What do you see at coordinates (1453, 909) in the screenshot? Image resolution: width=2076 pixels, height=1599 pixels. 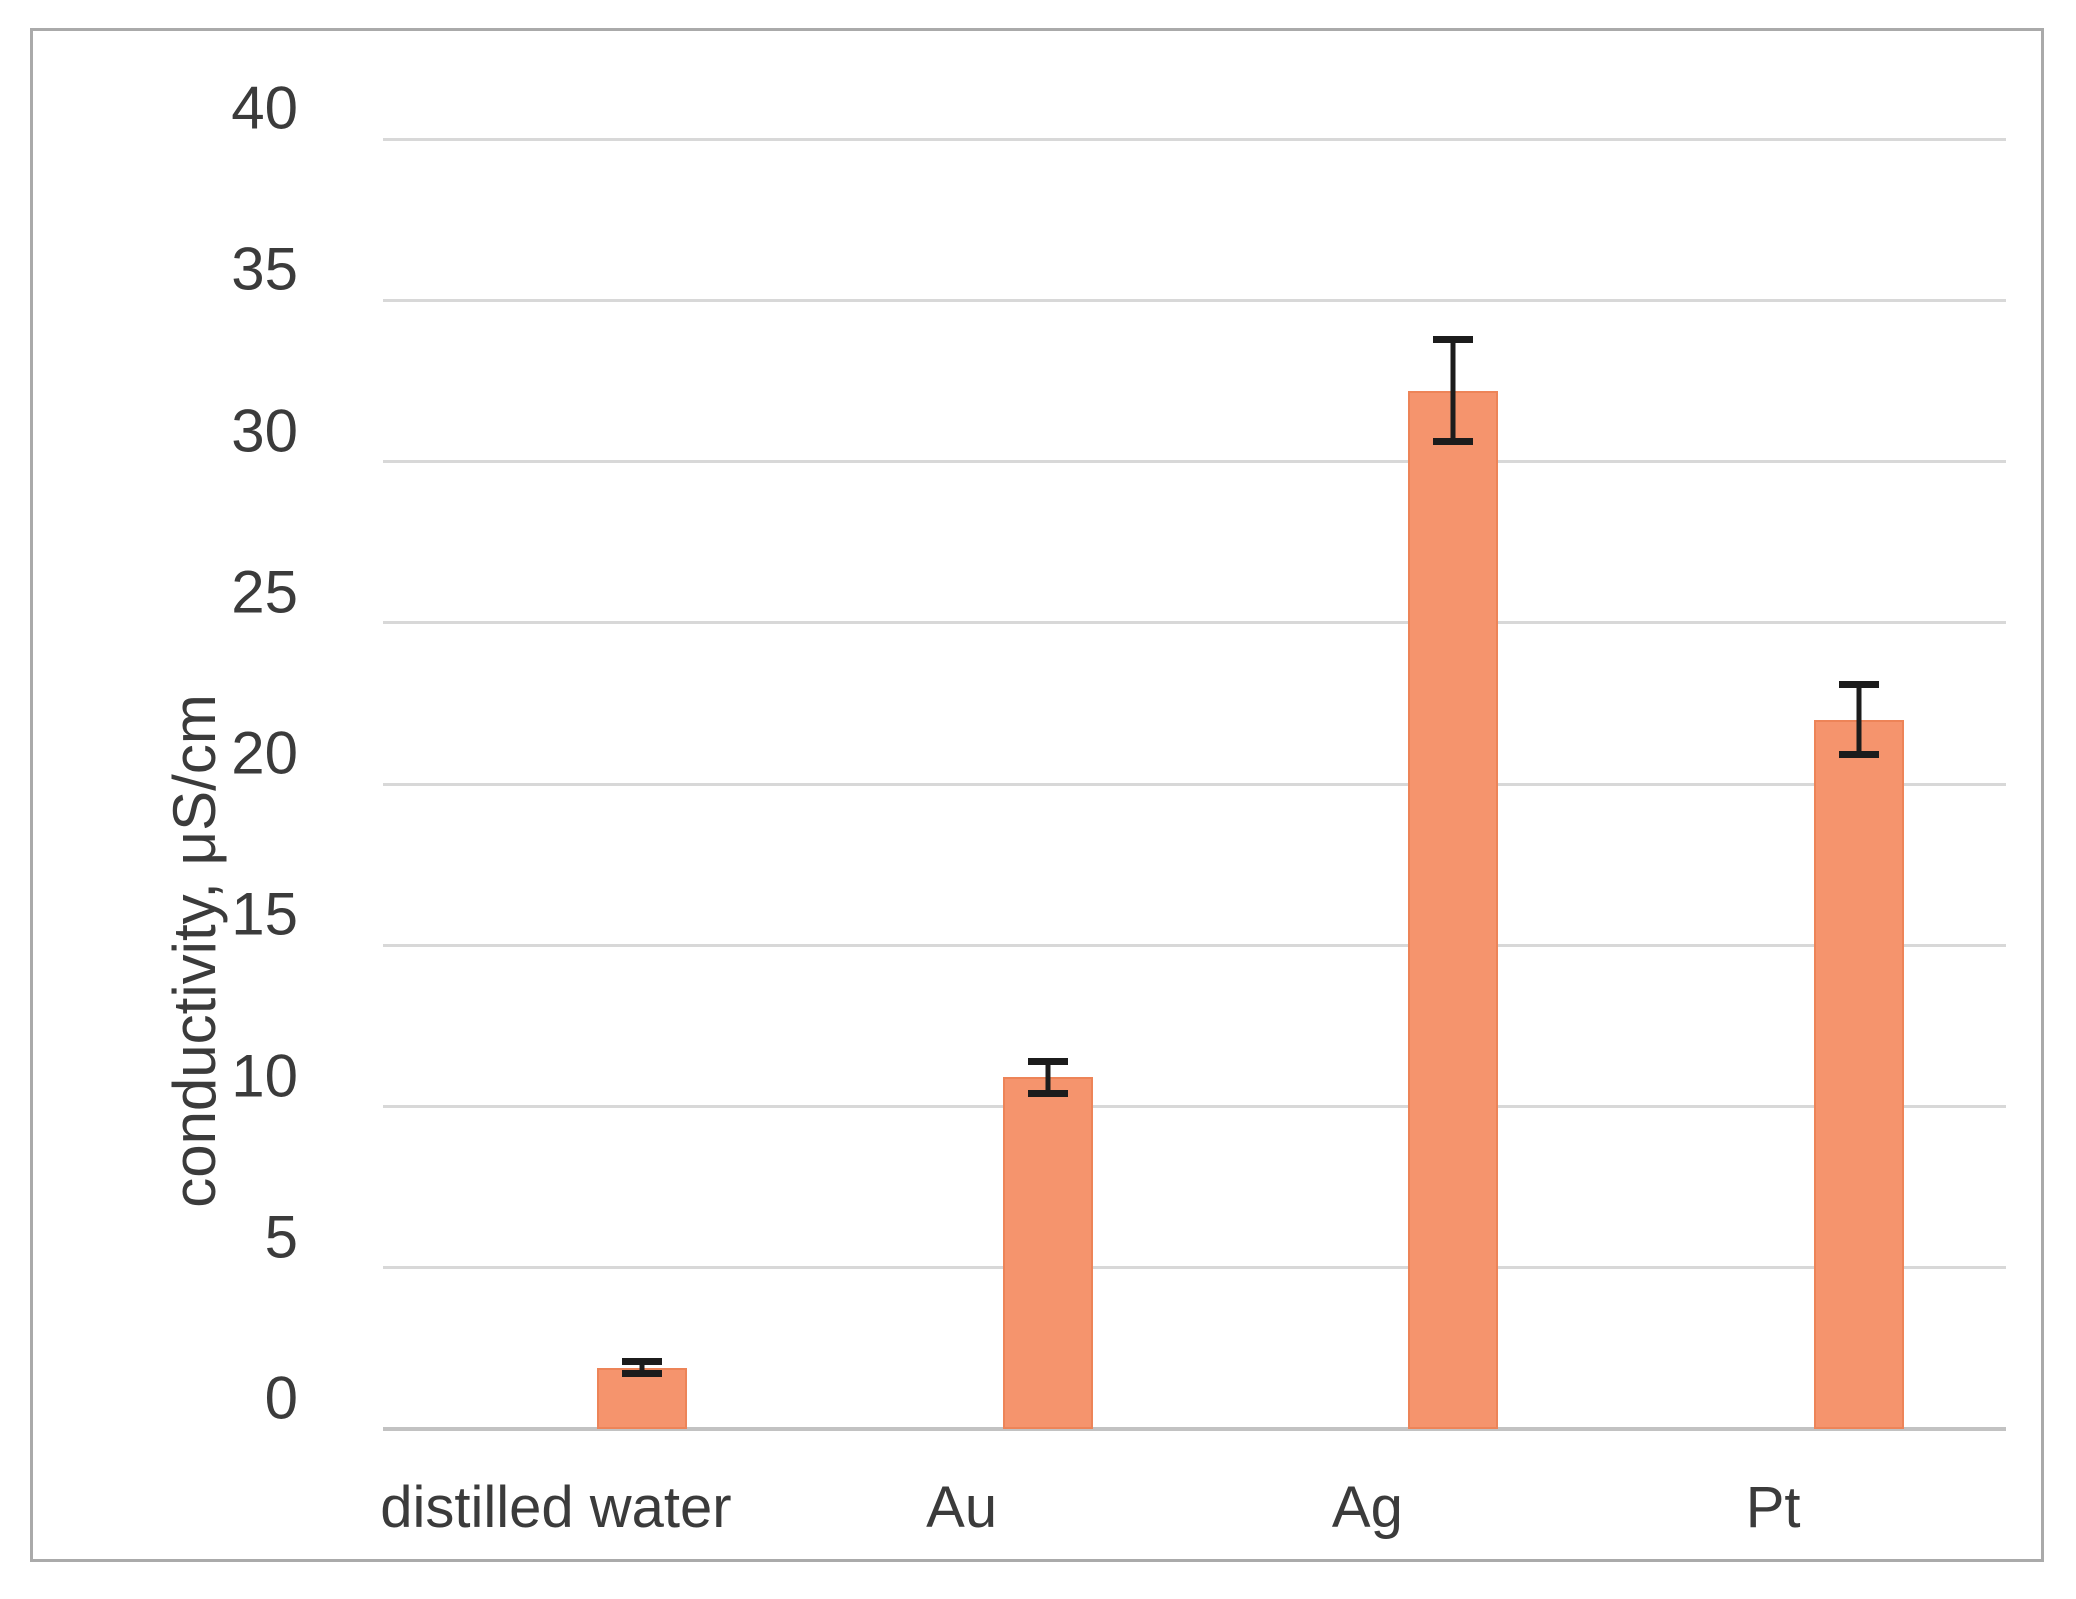 I see `bar-ag` at bounding box center [1453, 909].